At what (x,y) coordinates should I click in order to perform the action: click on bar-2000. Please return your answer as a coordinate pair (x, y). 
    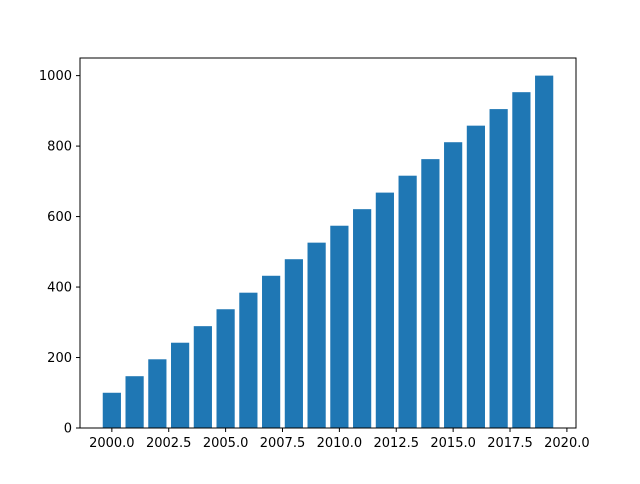
    Looking at the image, I should click on (111, 410).